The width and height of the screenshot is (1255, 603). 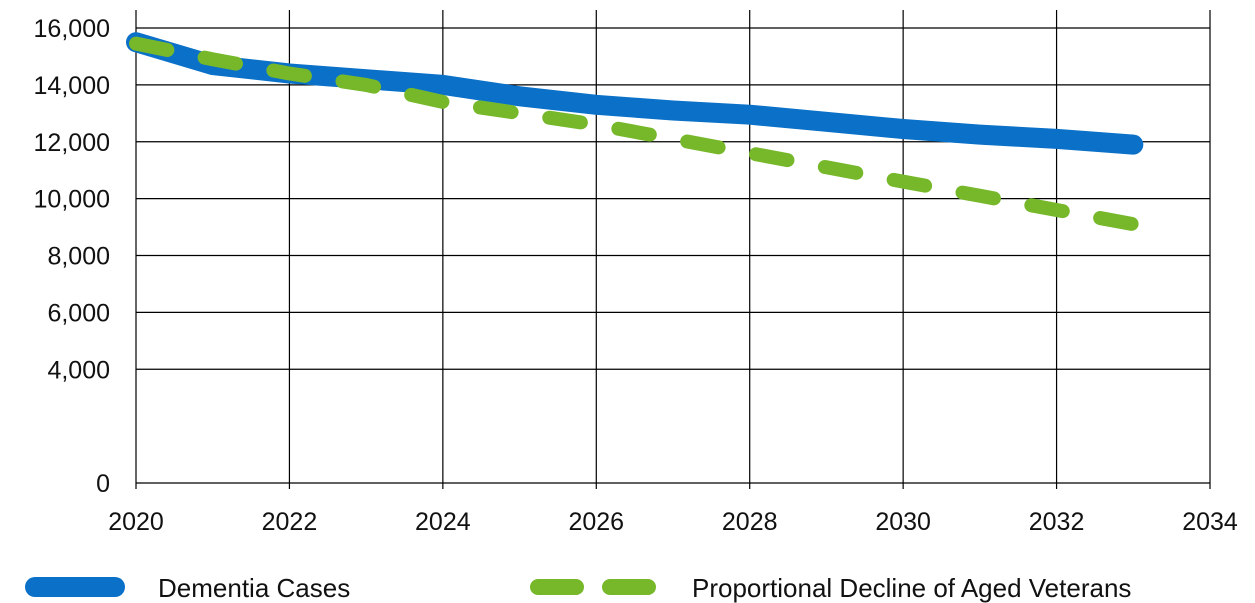 I want to click on x-tick-label: 2030, so click(x=903, y=522).